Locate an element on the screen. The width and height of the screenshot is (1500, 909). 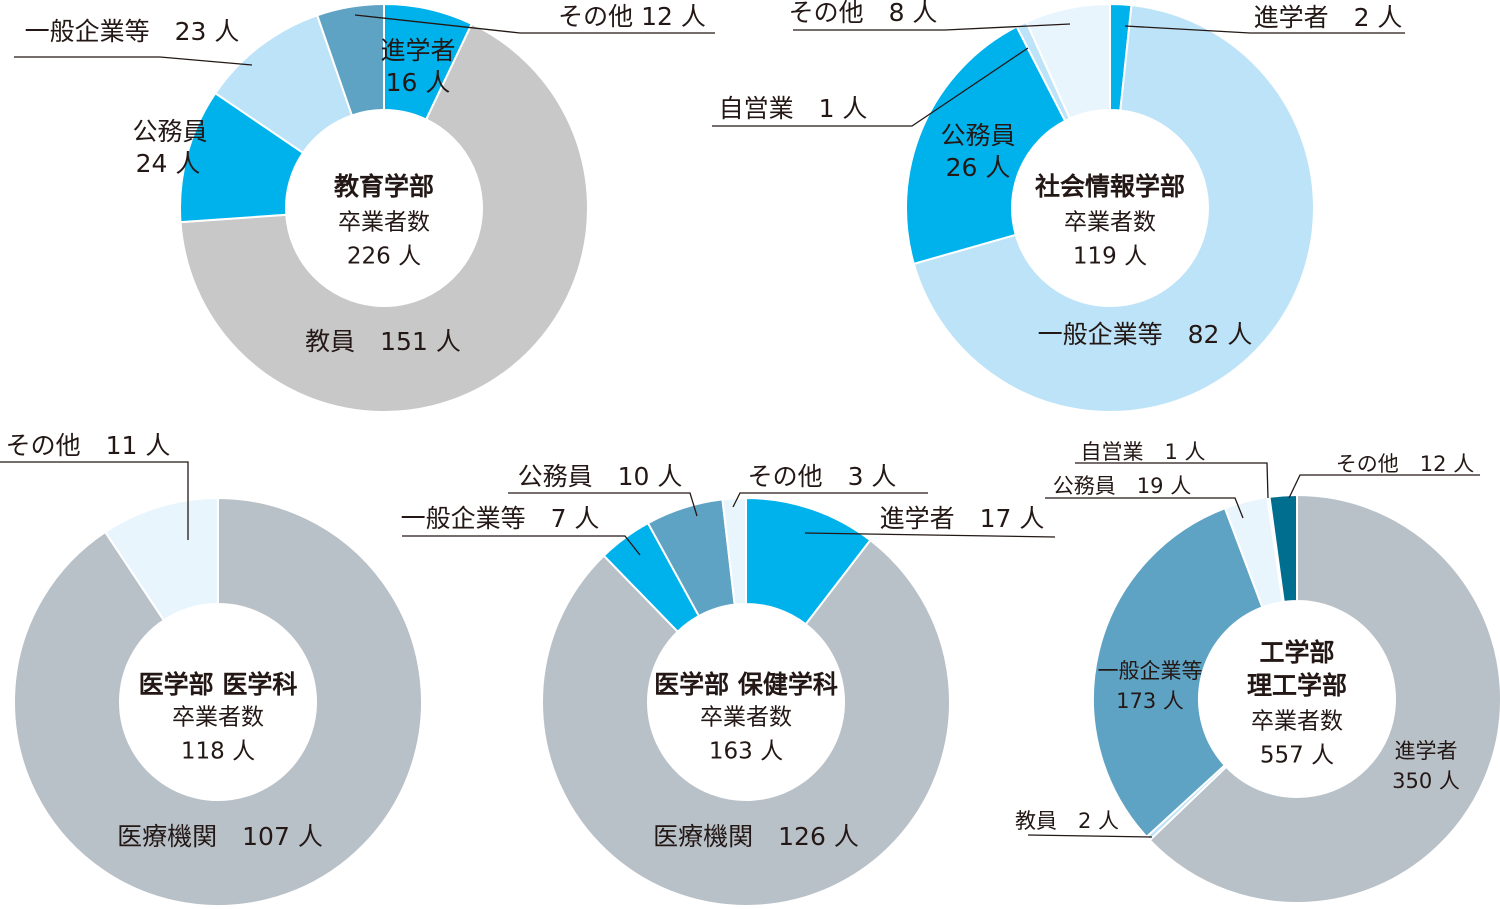
slice-label-2: その他 11 人 is located at coordinates (88, 445).